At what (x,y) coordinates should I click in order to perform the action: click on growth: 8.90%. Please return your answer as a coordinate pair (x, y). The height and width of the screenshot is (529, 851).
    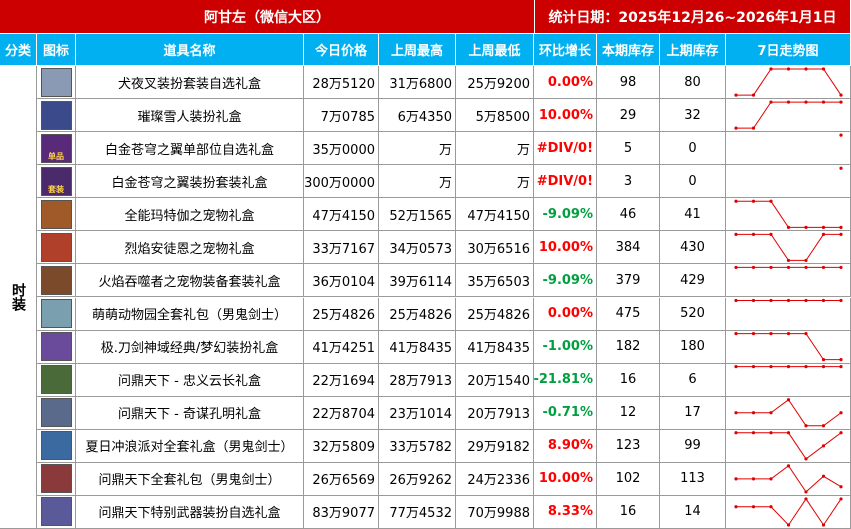
    Looking at the image, I should click on (565, 446).